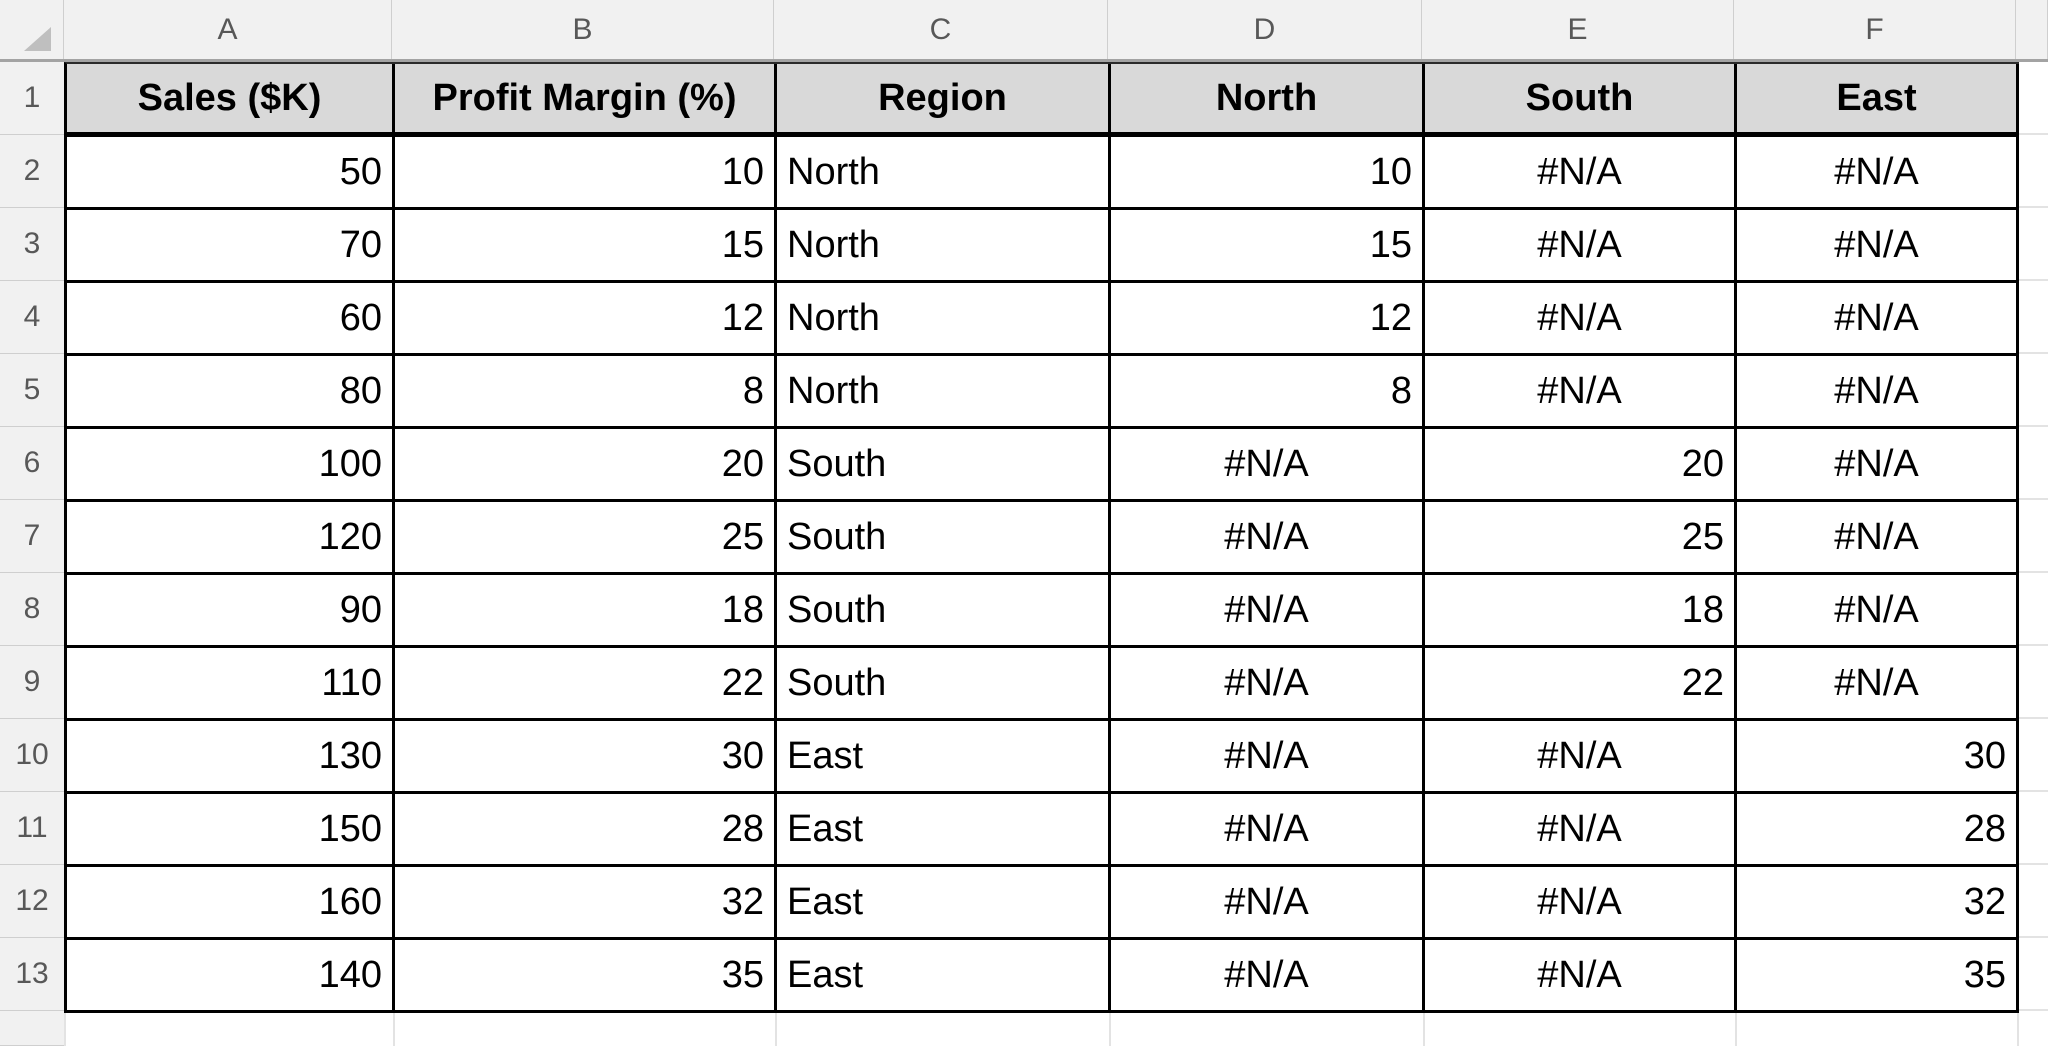  Describe the element at coordinates (1581, 538) in the screenshot. I see `cell-E7: 25` at that location.